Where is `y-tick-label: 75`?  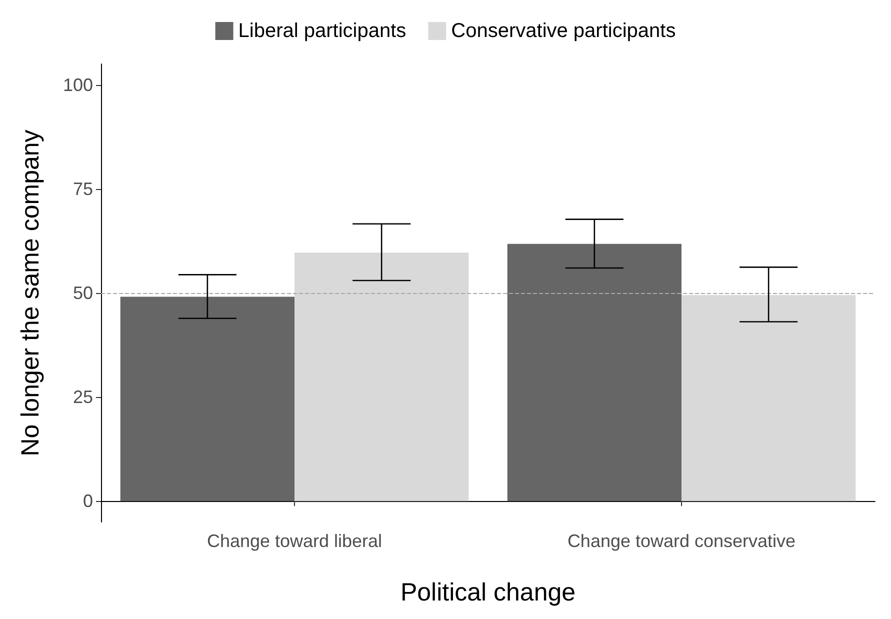 y-tick-label: 75 is located at coordinates (82, 188).